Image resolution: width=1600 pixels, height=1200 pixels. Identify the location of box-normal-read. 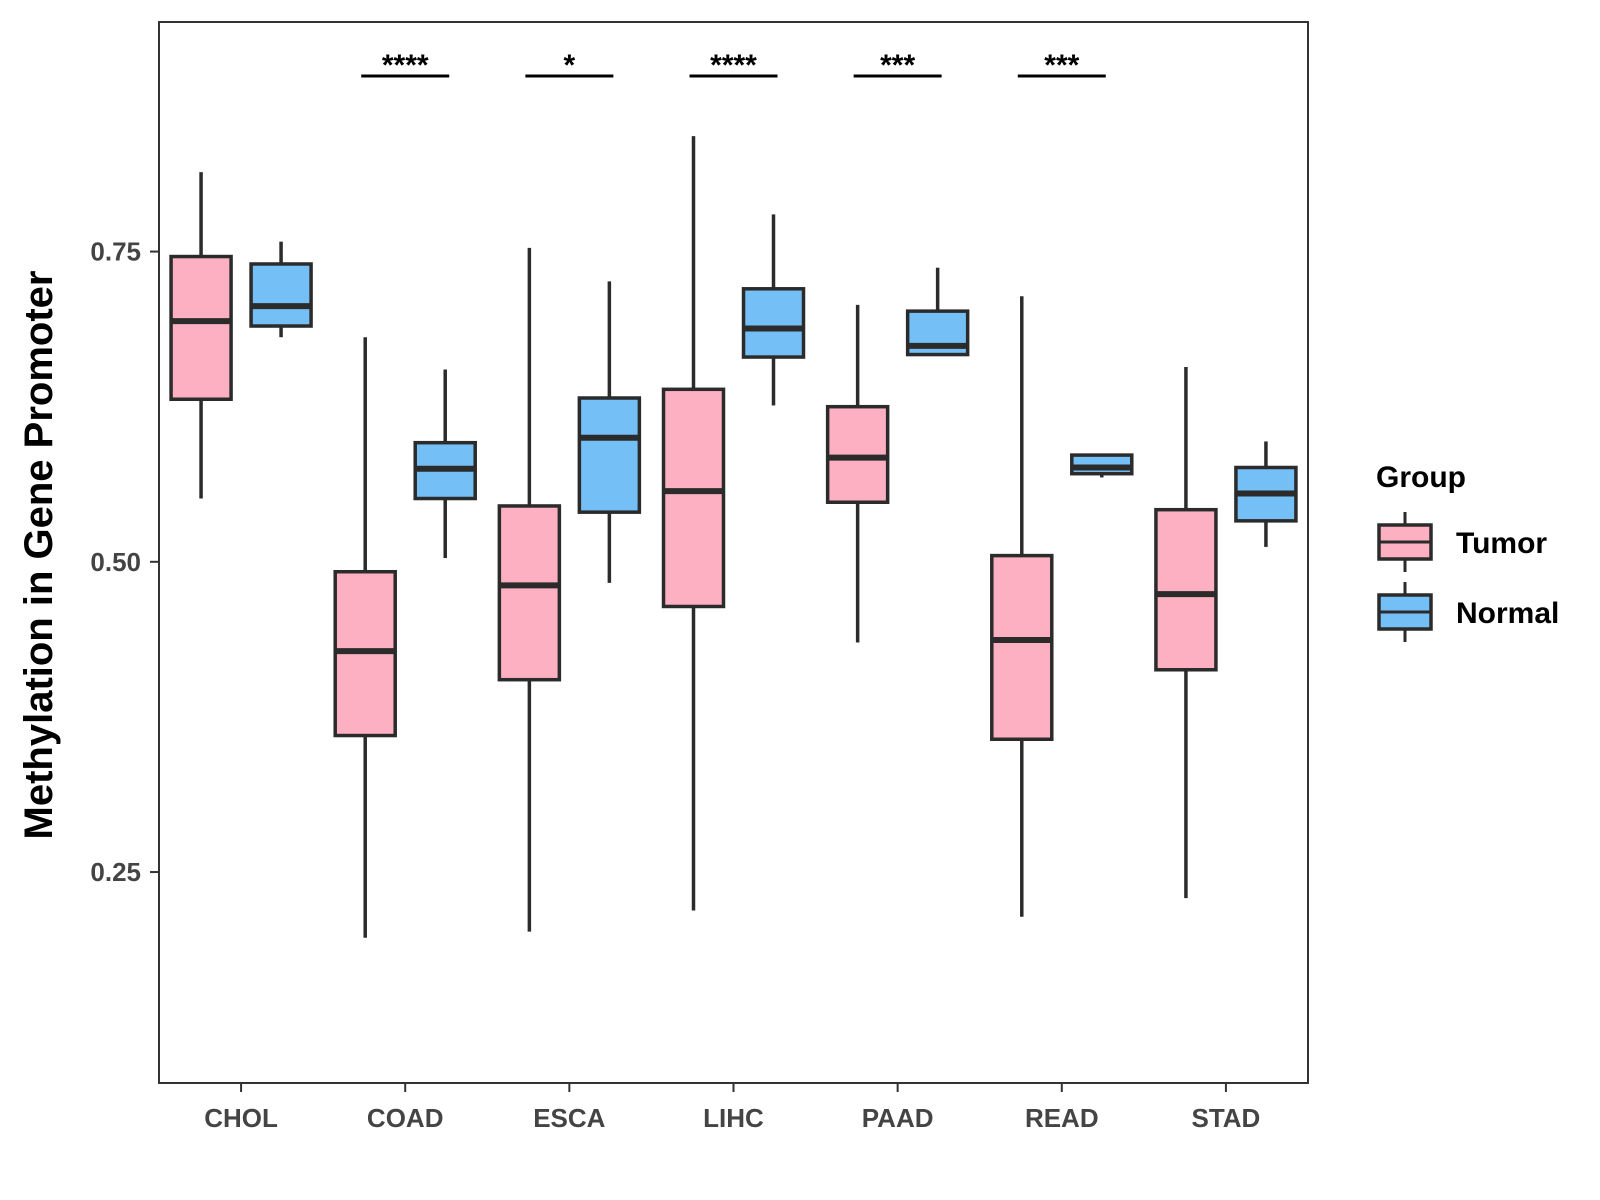
(1102, 465).